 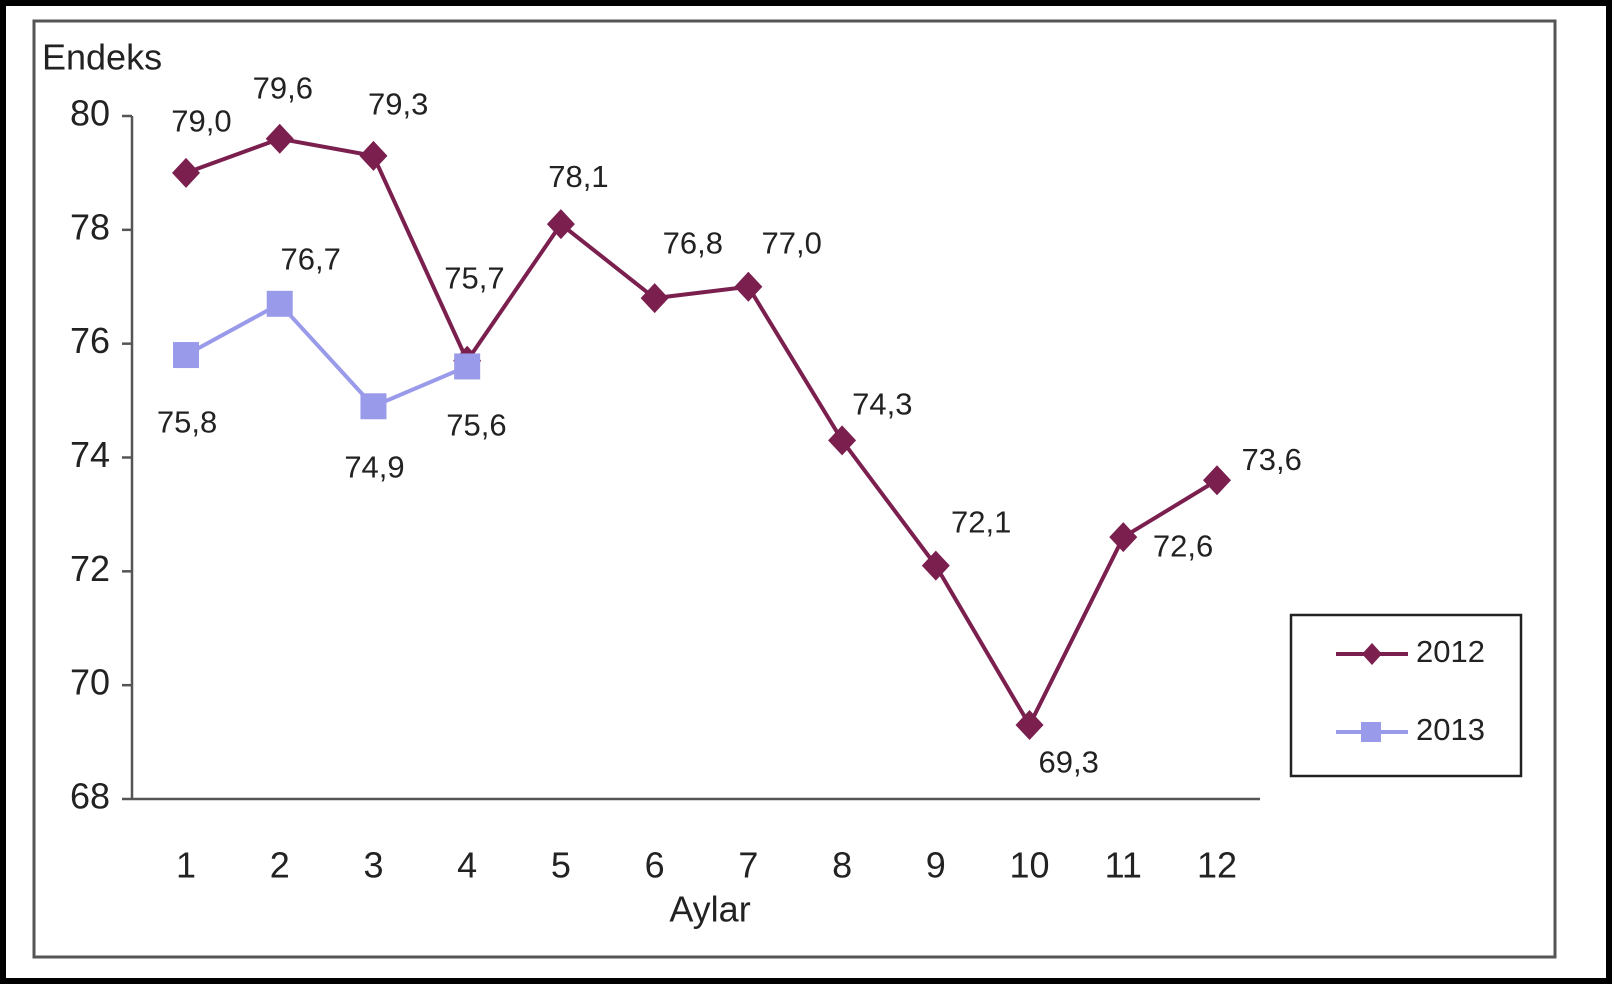 I want to click on value-label: 73,6, so click(x=1271, y=459).